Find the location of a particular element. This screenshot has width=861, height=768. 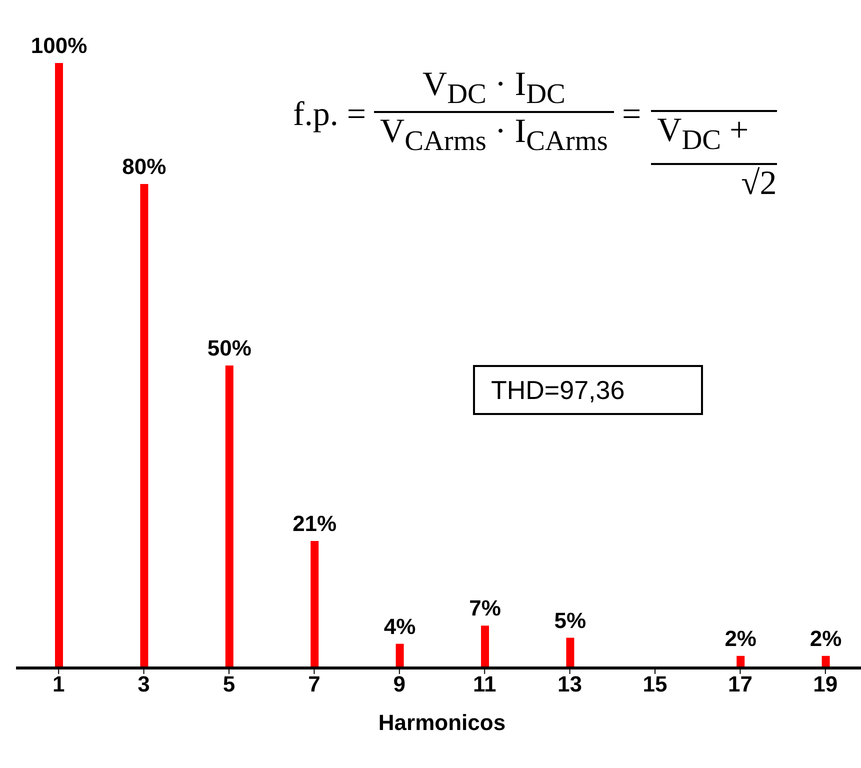

x-tick-label: 1 is located at coordinates (58, 684).